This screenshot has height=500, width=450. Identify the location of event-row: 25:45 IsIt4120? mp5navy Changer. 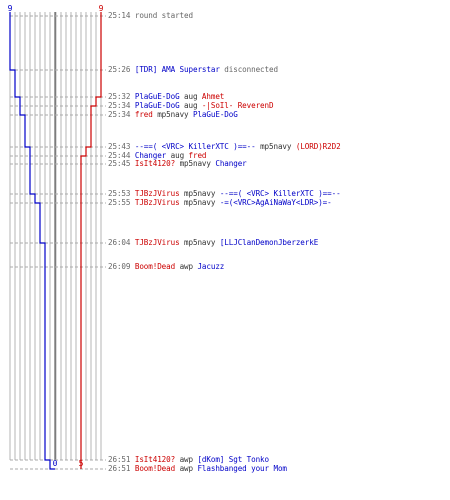
(177, 163).